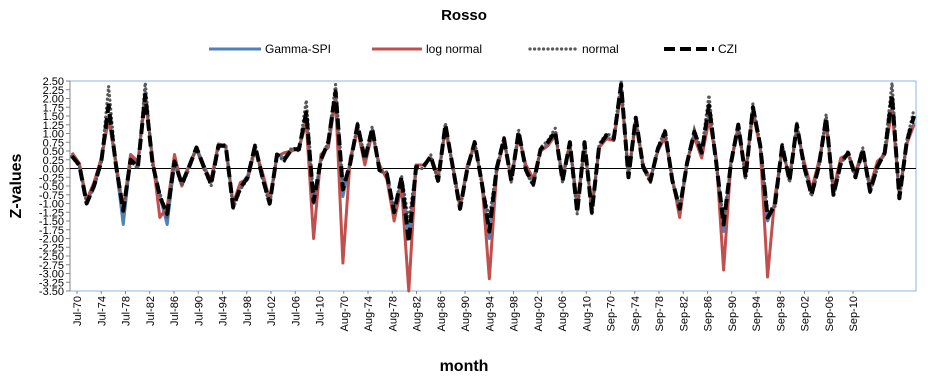  What do you see at coordinates (757, 313) in the screenshot?
I see `x-tick-label: Sep-94` at bounding box center [757, 313].